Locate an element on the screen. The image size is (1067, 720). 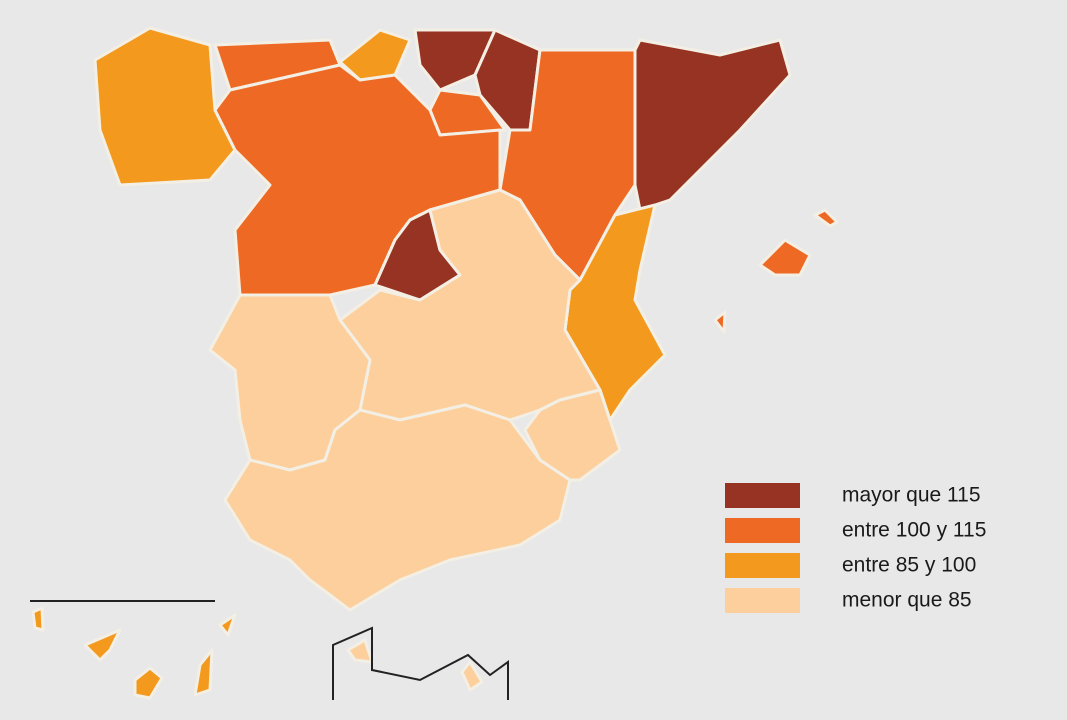
murcia is located at coordinates (572, 435).